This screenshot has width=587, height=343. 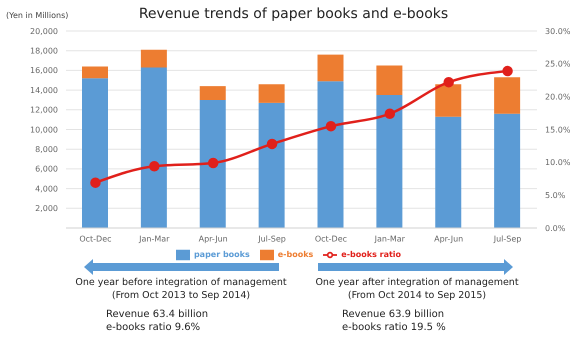 I want to click on y-tick-label: 6,000, so click(x=46, y=169).